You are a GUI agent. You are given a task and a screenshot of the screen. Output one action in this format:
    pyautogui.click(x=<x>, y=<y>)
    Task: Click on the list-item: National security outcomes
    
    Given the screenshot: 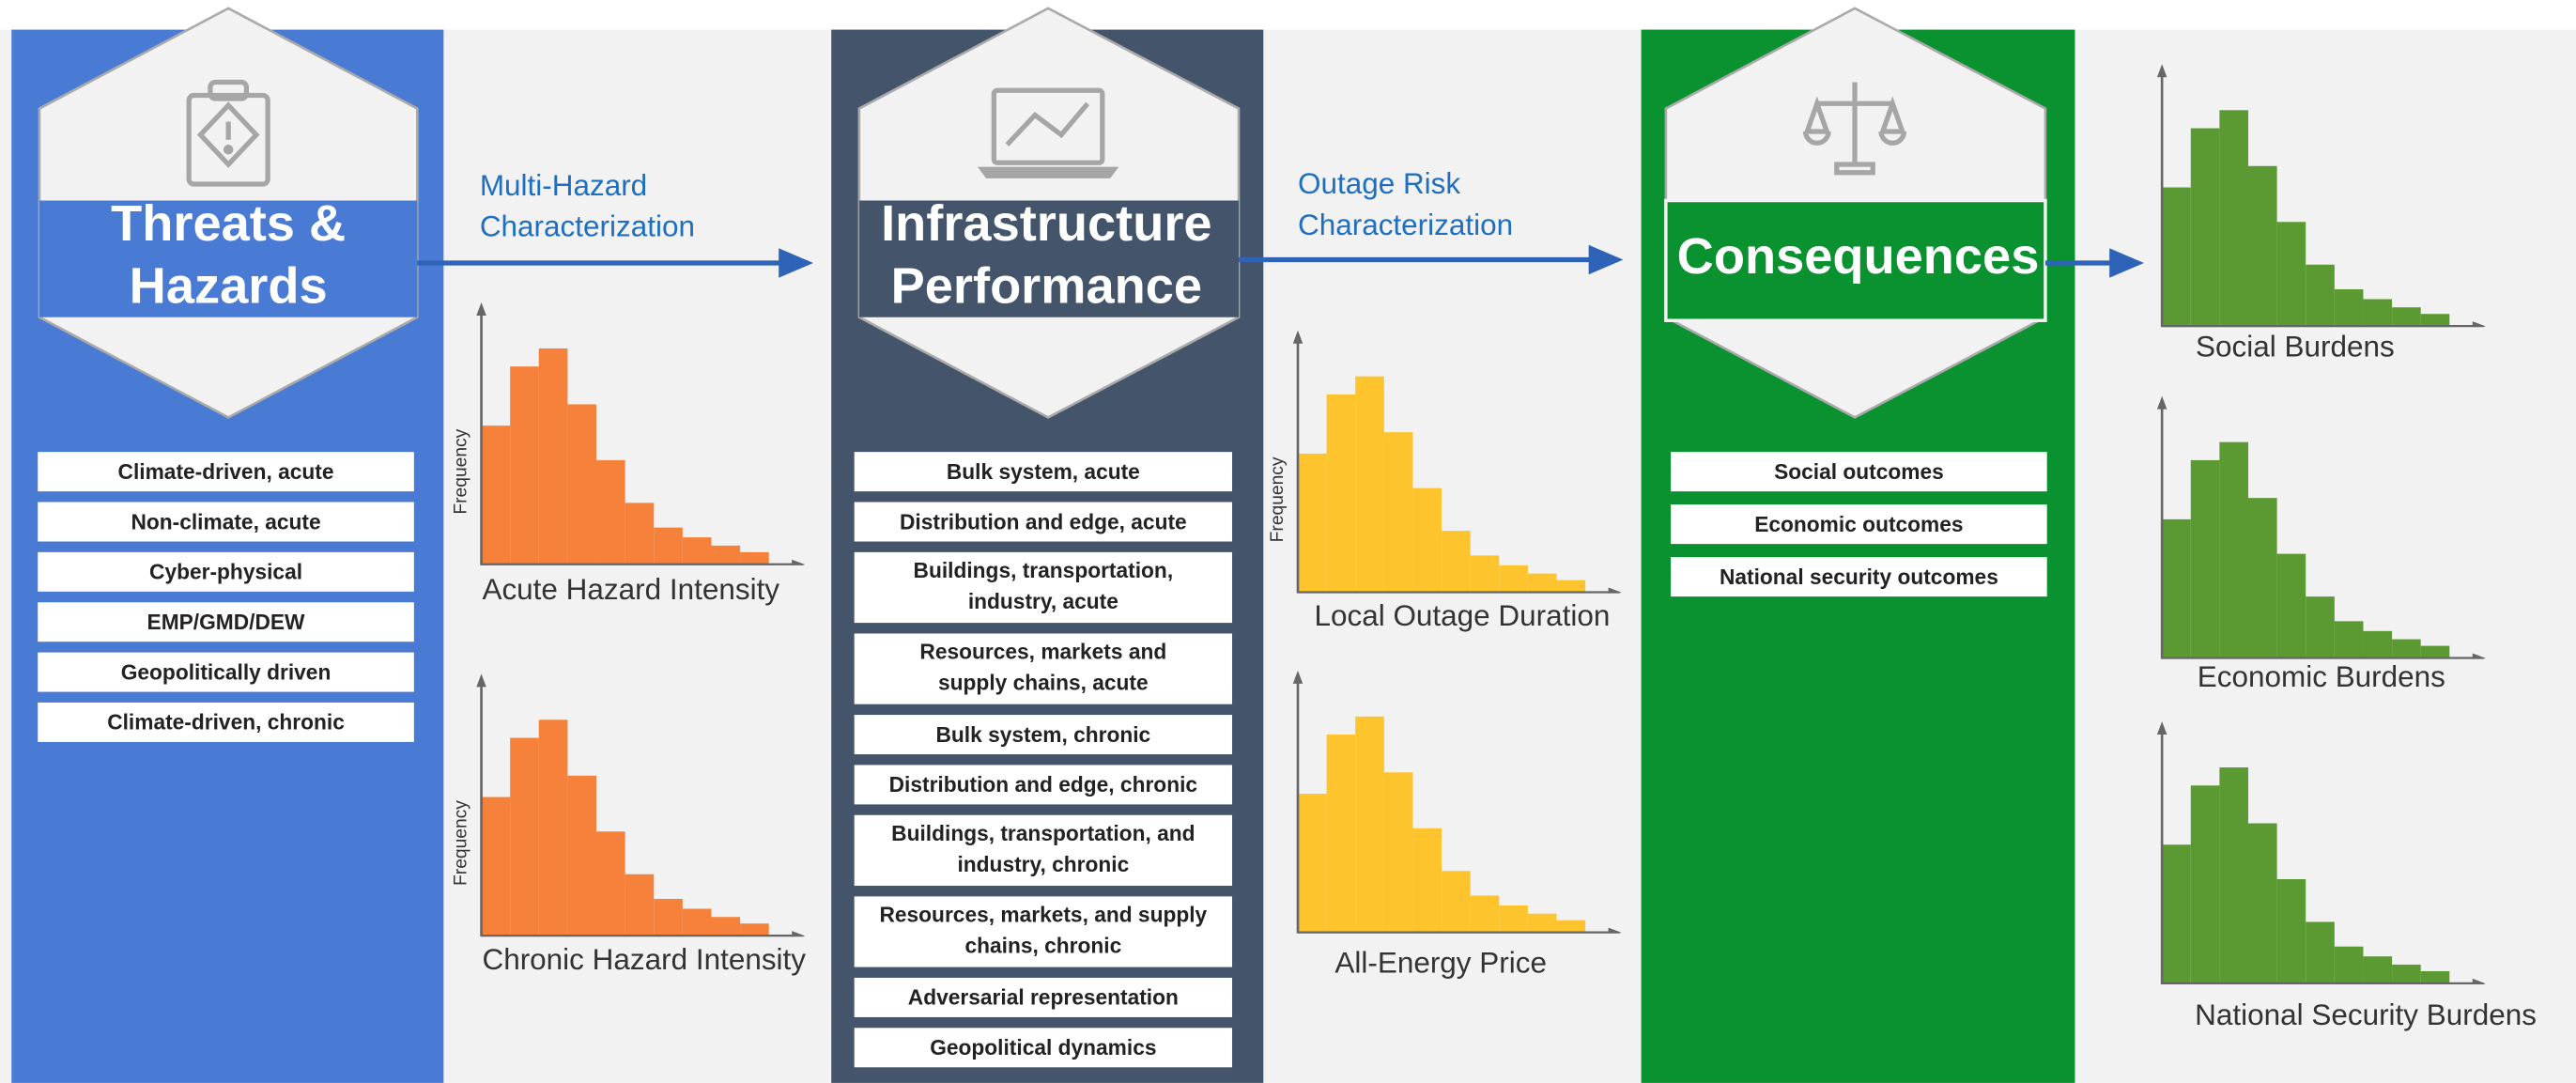 What is the action you would take?
    pyautogui.click(x=1859, y=577)
    